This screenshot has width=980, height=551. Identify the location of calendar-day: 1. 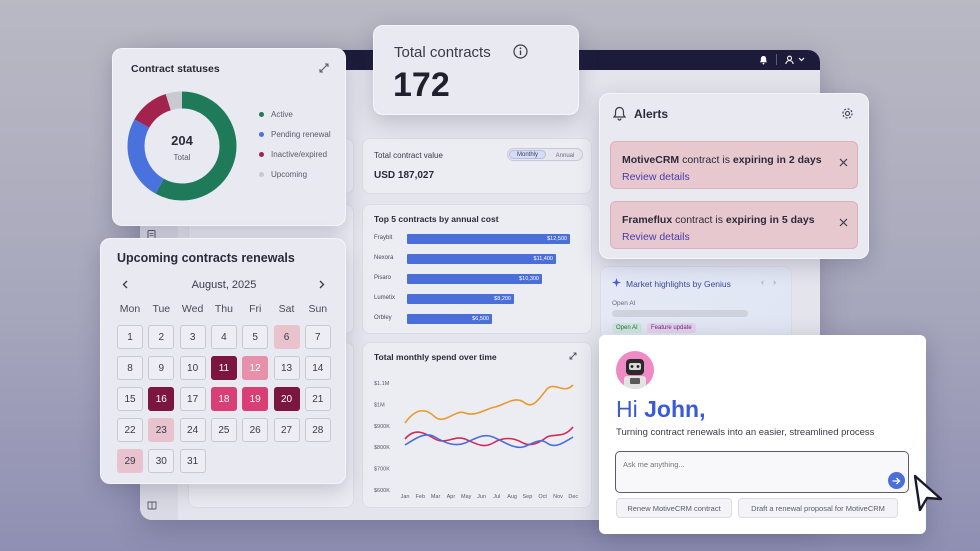
(130, 337).